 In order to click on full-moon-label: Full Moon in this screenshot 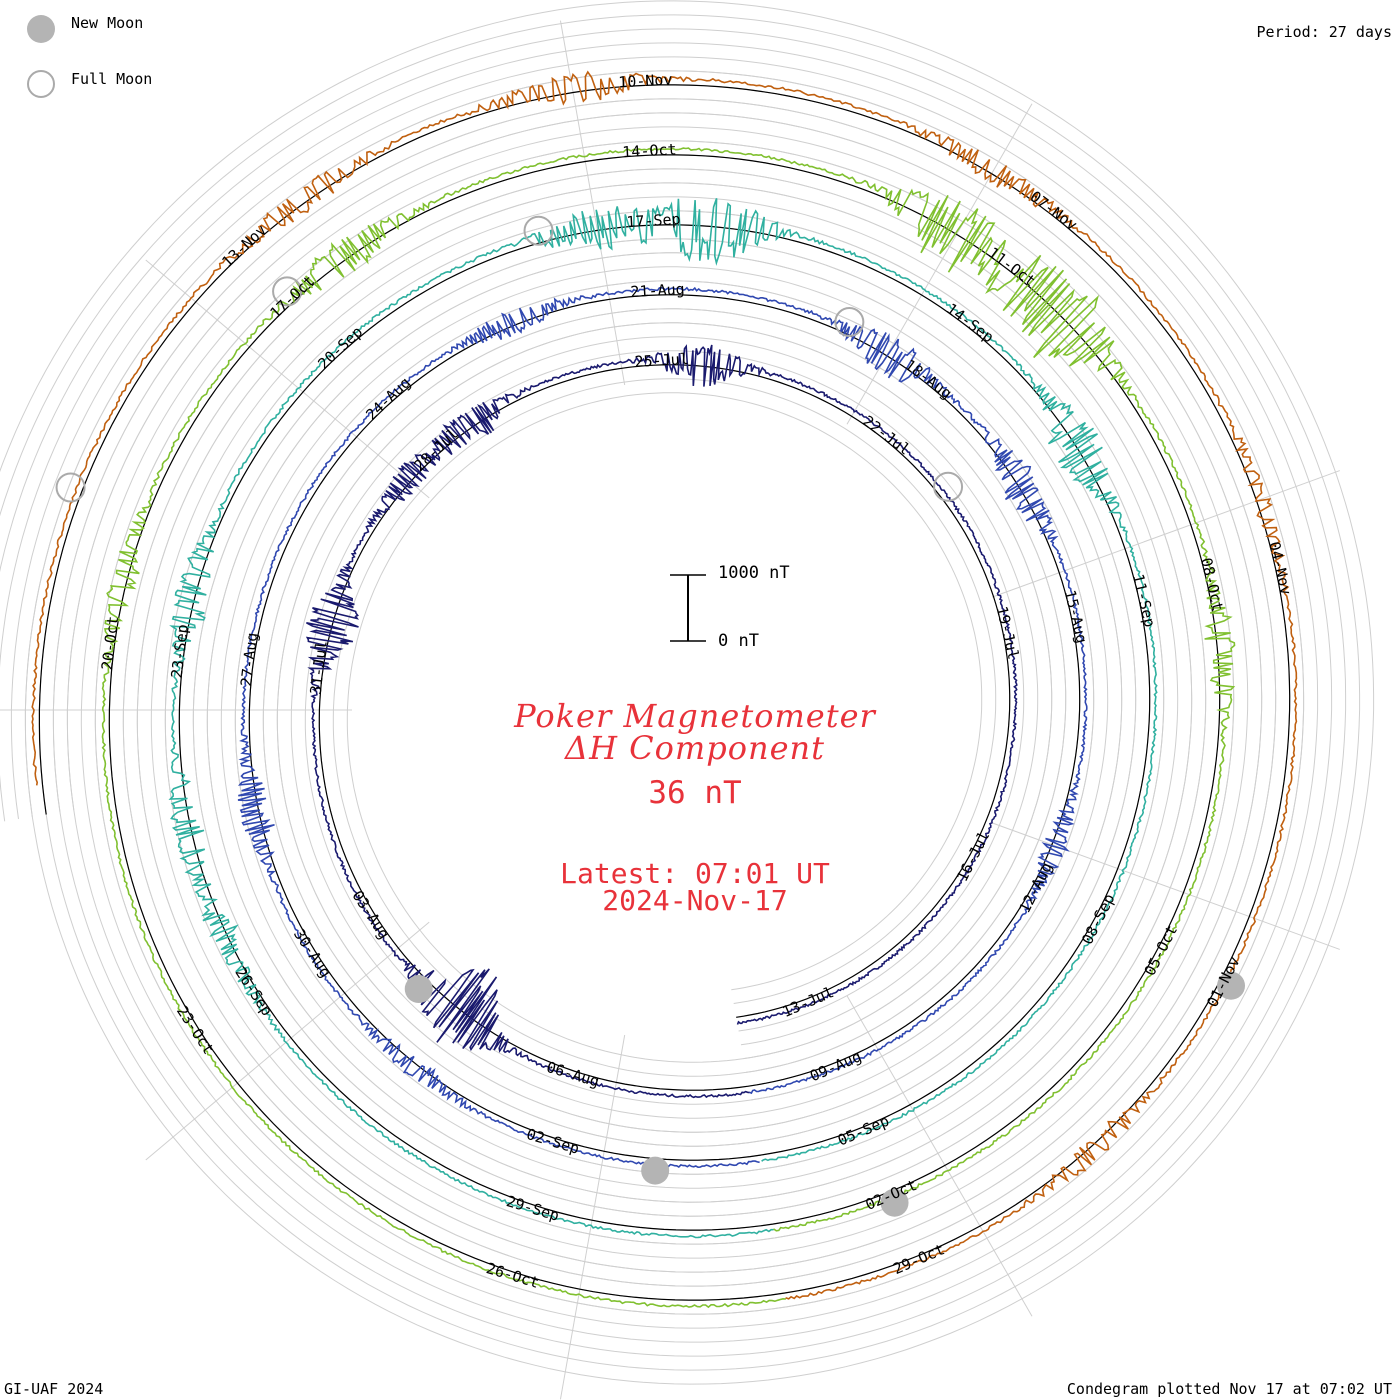, I will do `click(112, 79)`.